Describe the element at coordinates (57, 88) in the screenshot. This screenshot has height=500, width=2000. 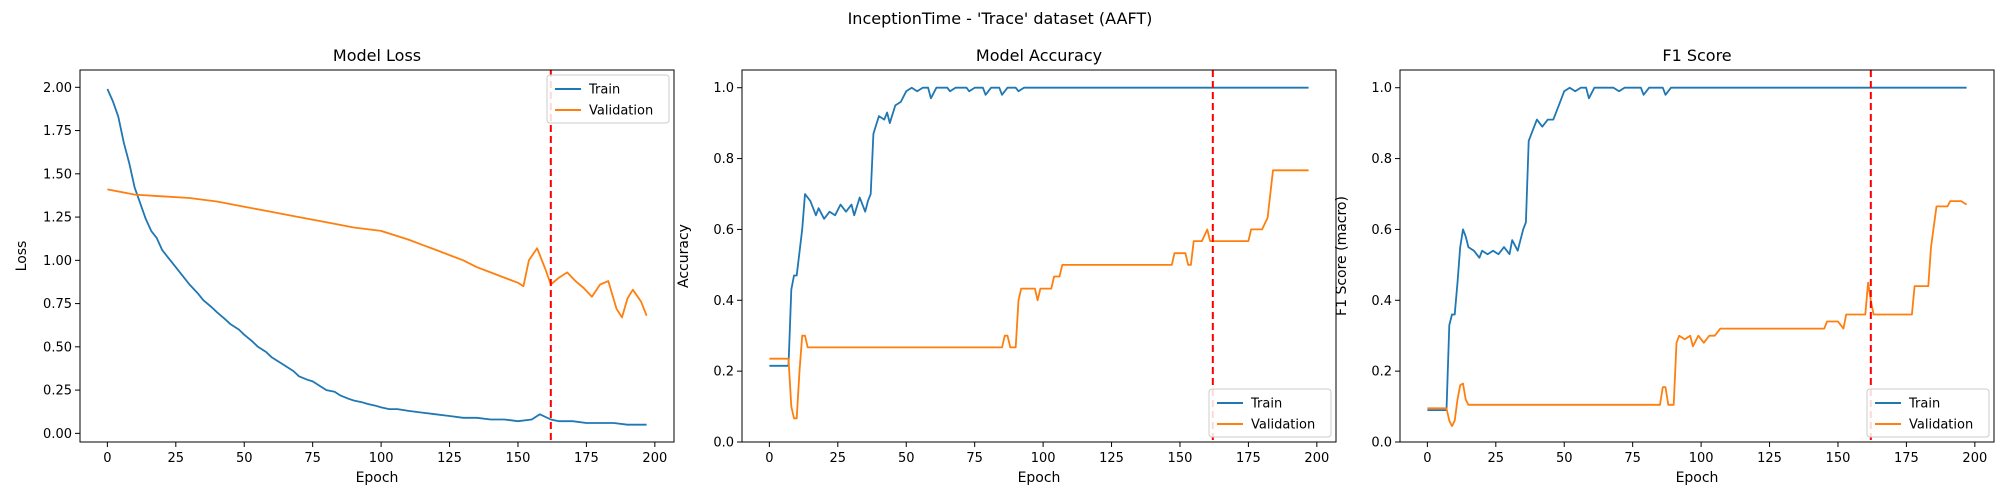
I see `y-tick-label: 2.00` at that location.